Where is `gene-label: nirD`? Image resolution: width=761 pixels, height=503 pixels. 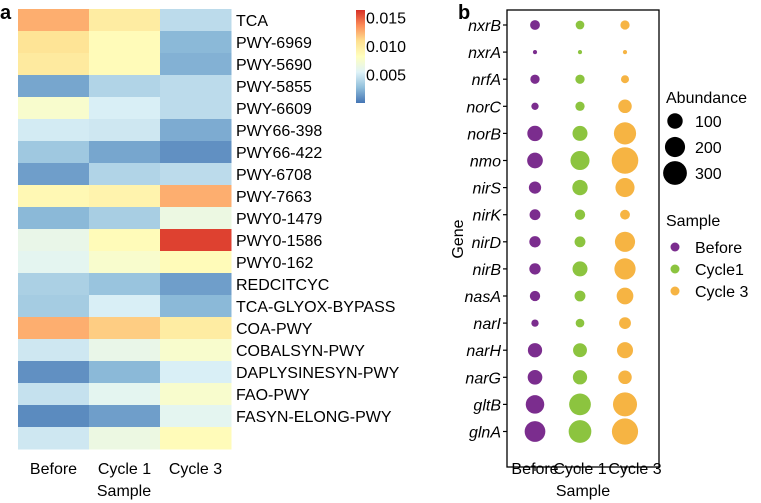 gene-label: nirD is located at coordinates (487, 243).